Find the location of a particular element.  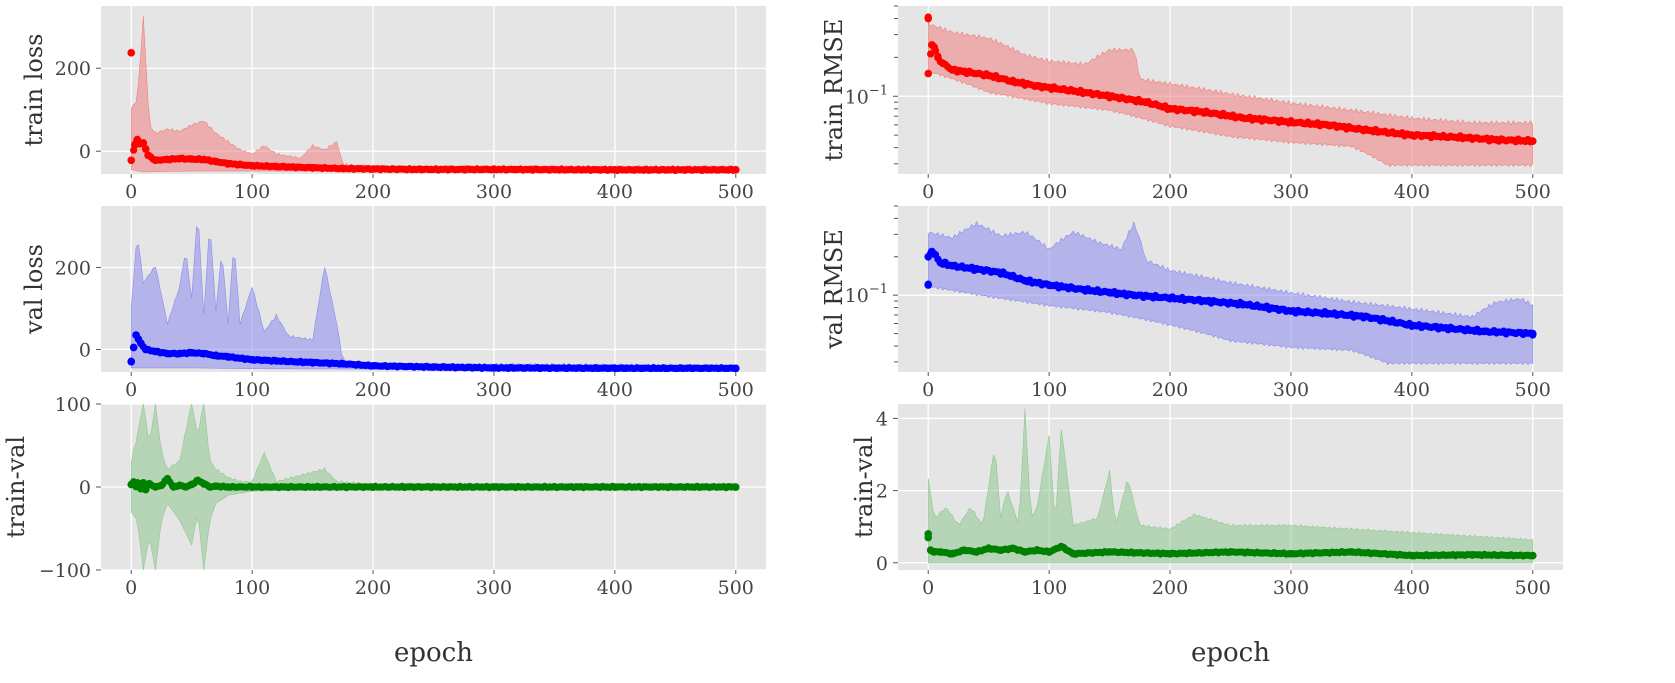

y-tick-label: 4 is located at coordinates (882, 419).